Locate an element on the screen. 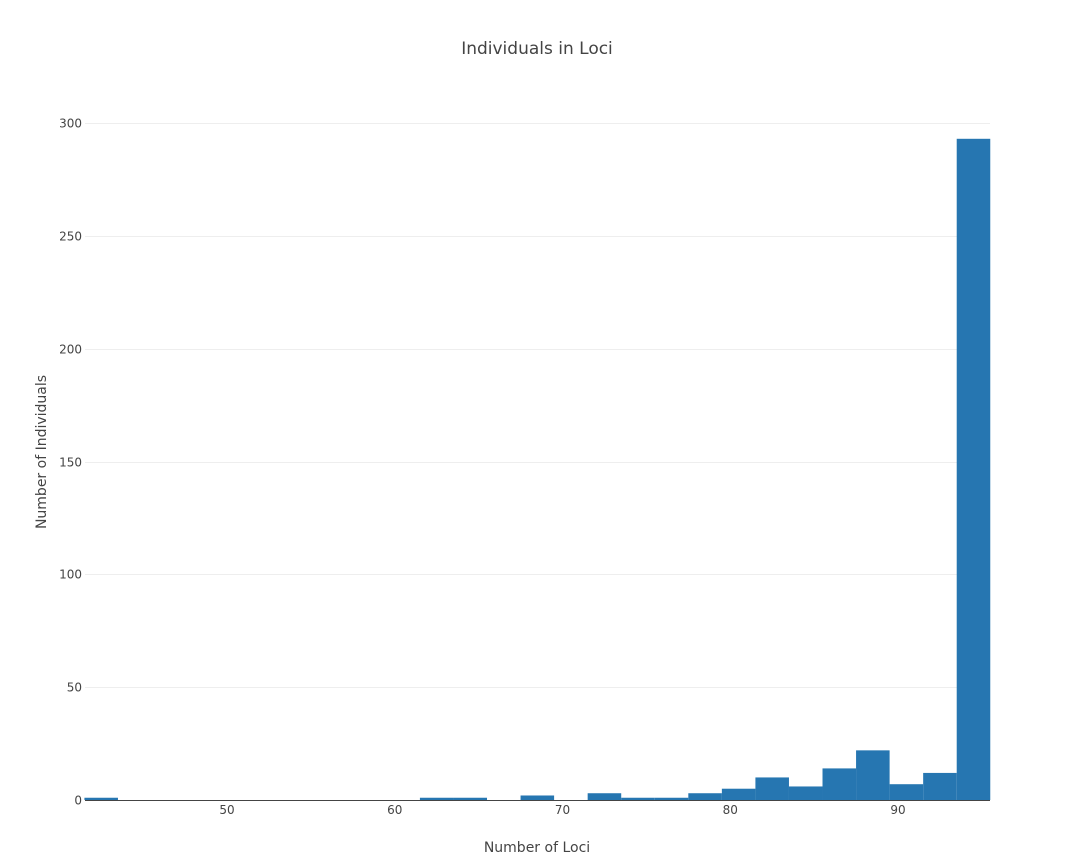  x-tick-label: 80 is located at coordinates (730, 810).